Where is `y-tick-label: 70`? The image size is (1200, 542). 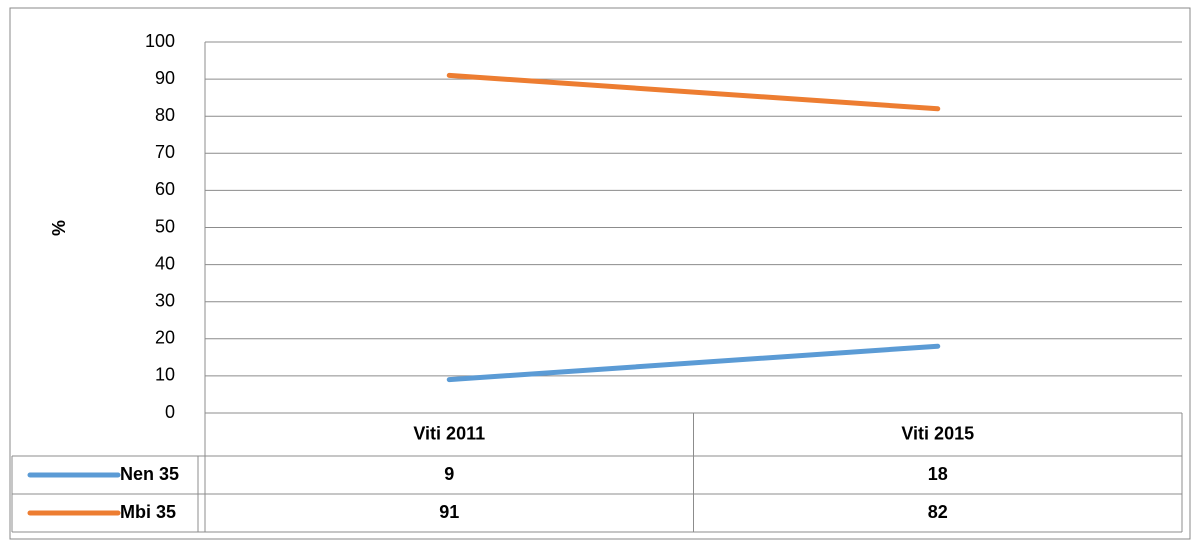 y-tick-label: 70 is located at coordinates (165, 152).